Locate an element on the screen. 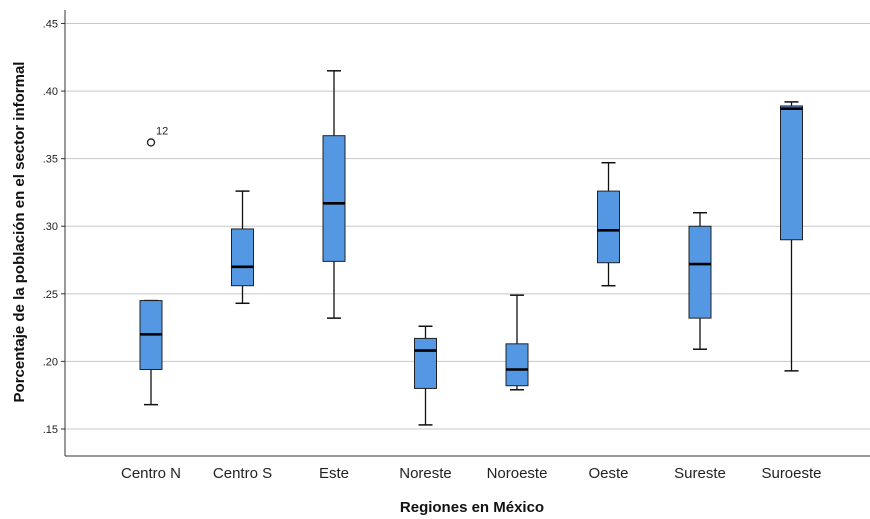 Image resolution: width=870 pixels, height=519 pixels. box-noreste is located at coordinates (425, 375).